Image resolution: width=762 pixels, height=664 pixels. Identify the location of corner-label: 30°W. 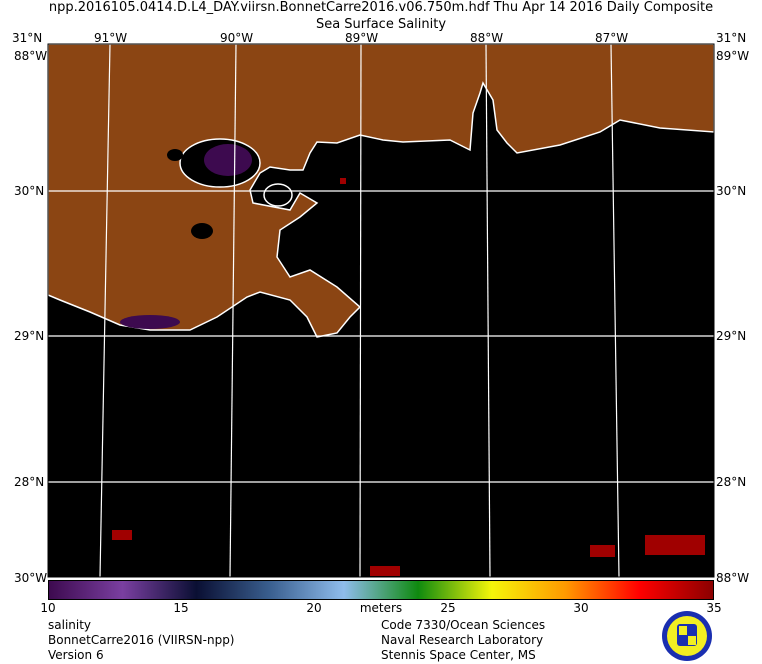
(30, 578).